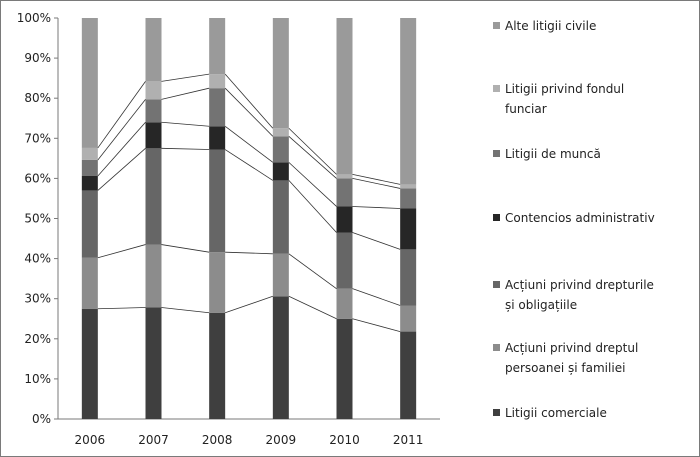 The width and height of the screenshot is (700, 457). Describe the element at coordinates (344, 440) in the screenshot. I see `x-tick-label: 2010` at that location.